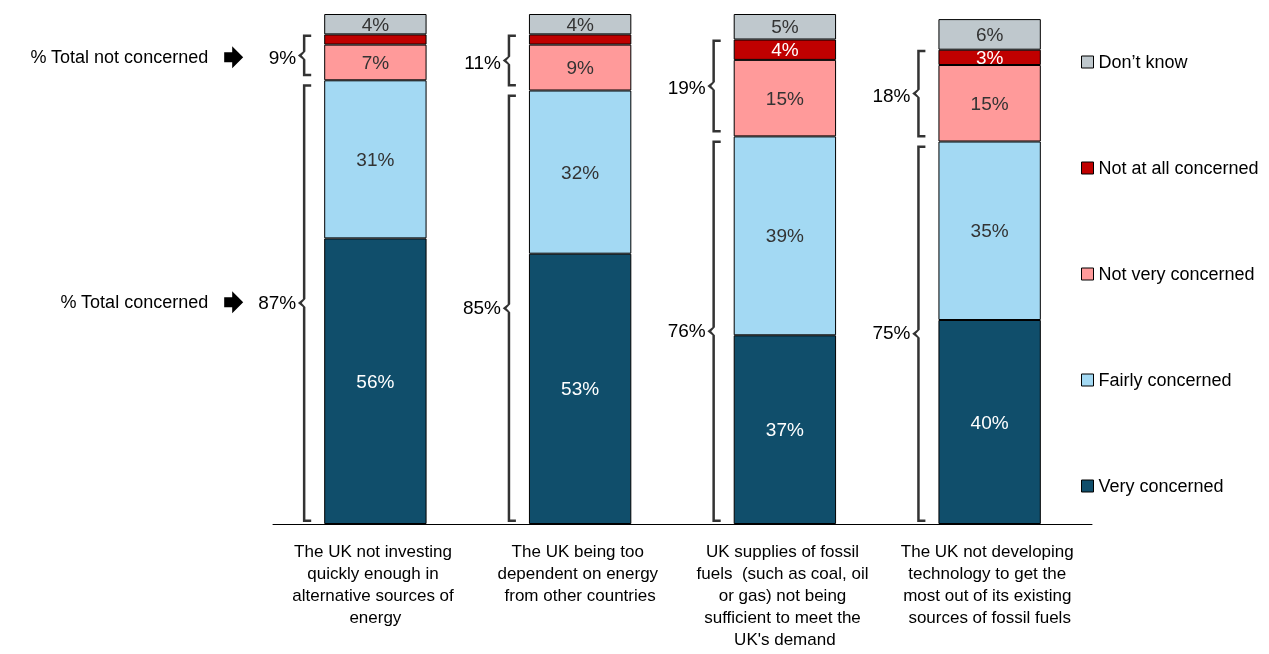 The width and height of the screenshot is (1269, 654). I want to click on data-label: 9%, so click(580, 68).